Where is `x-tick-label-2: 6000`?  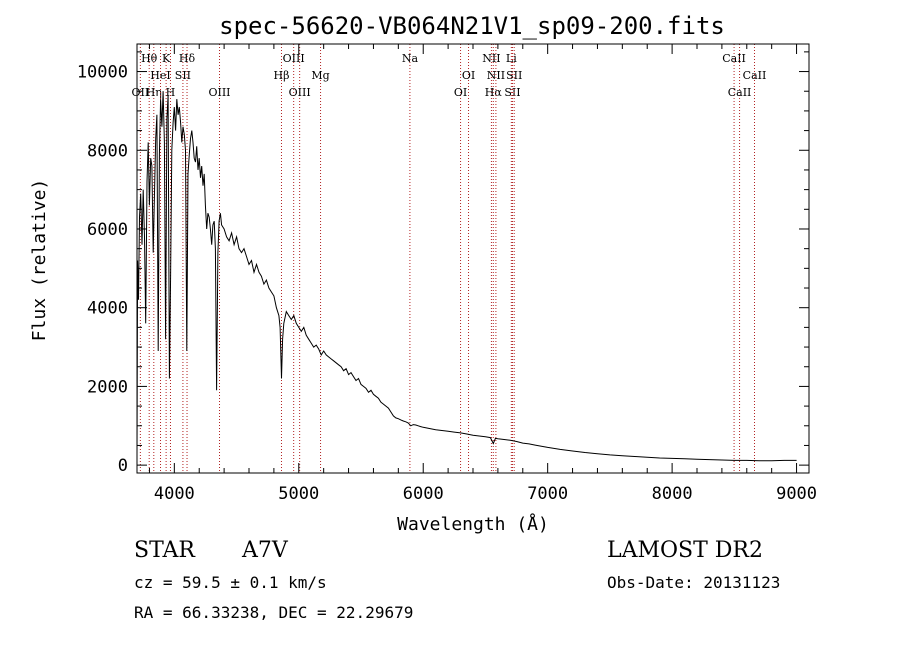 x-tick-label-2: 6000 is located at coordinates (423, 494).